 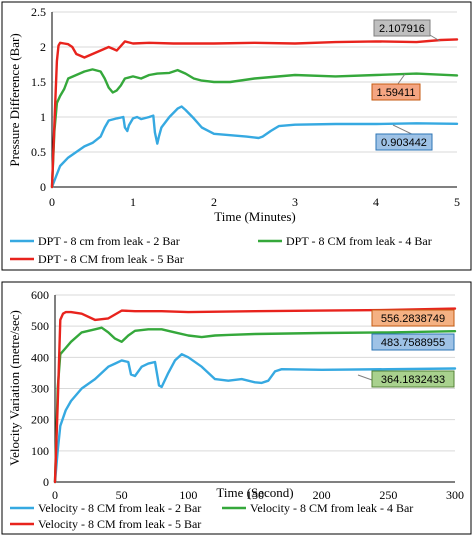 I want to click on chart-2-ytick: 200, so click(x=40, y=420).